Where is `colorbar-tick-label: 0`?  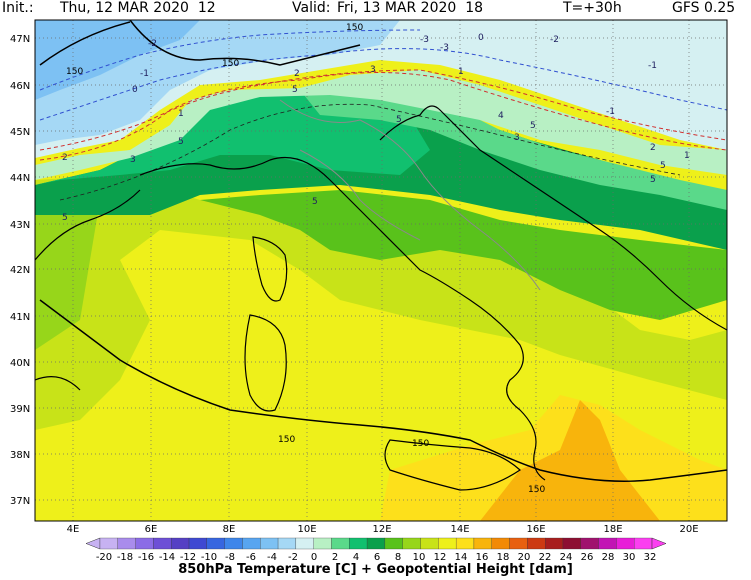 colorbar-tick-label: 0 is located at coordinates (314, 557).